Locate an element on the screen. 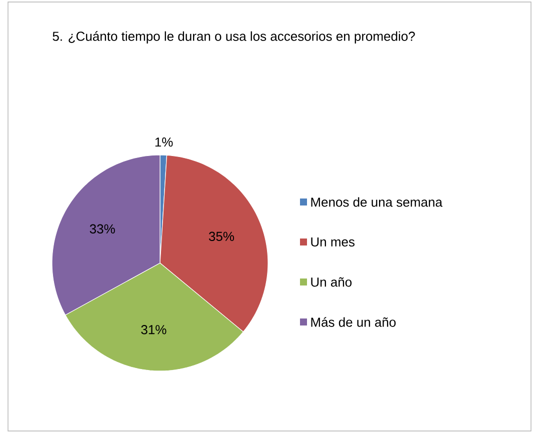 This screenshot has height=433, width=534. legend-label: Un año is located at coordinates (331, 282).